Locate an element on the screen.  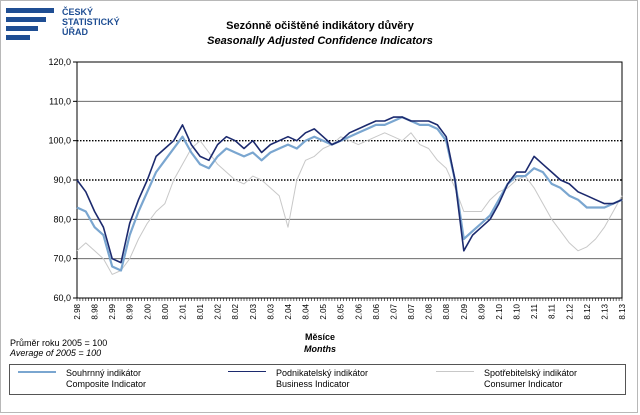
x-tick-label: 2.98 is located at coordinates (77, 311).